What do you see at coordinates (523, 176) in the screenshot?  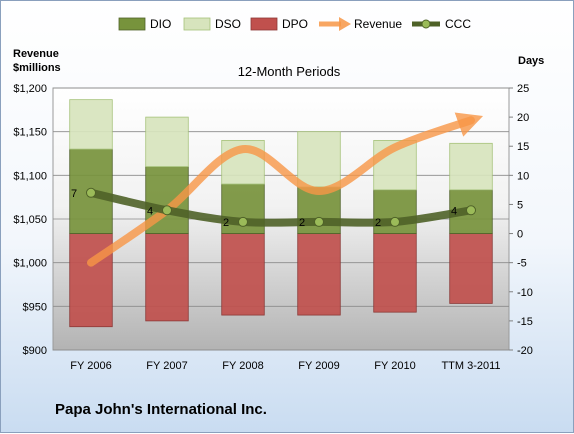 I see `right-tick-label: 10` at bounding box center [523, 176].